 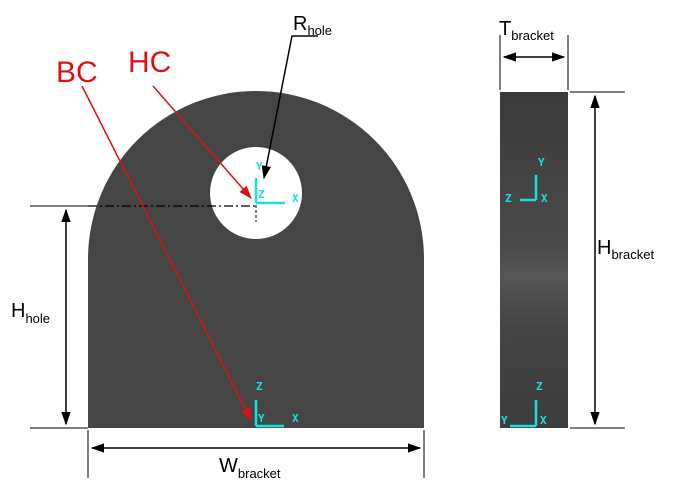 I want to click on hole-triad-y-label: Y, so click(x=259, y=166).